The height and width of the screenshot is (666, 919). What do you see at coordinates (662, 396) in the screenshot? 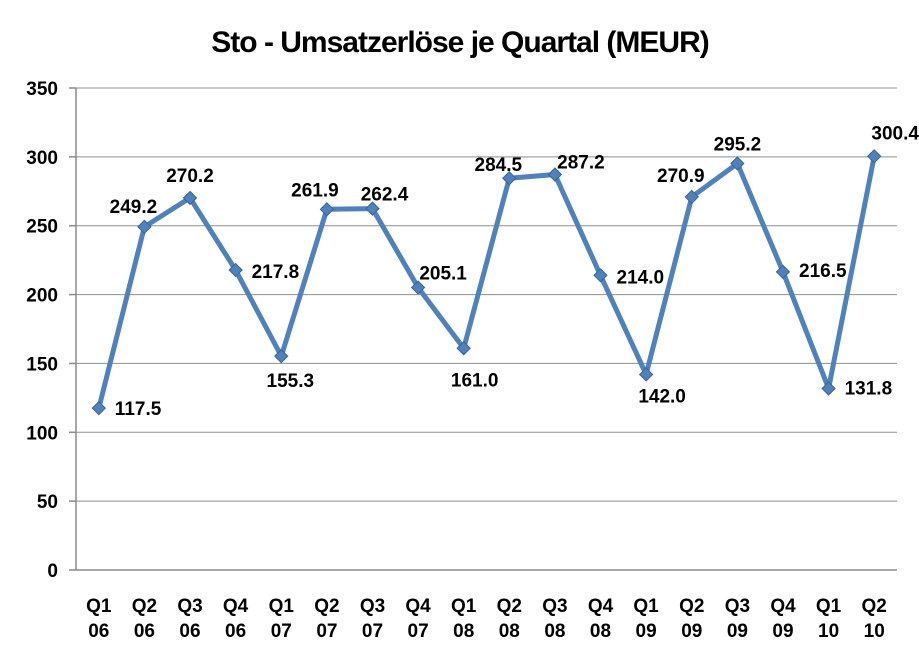
I see `data-label: 142.0` at bounding box center [662, 396].